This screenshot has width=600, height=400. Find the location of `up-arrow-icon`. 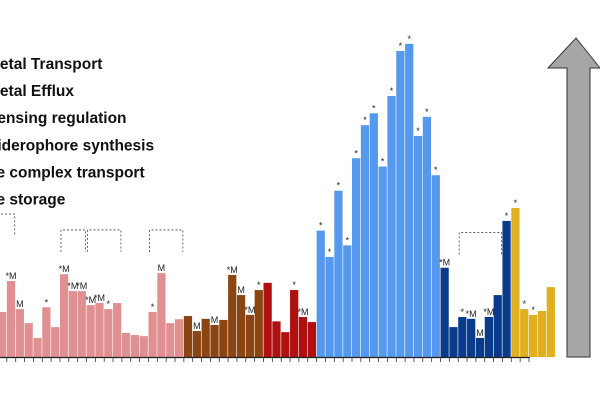

up-arrow-icon is located at coordinates (573, 197).